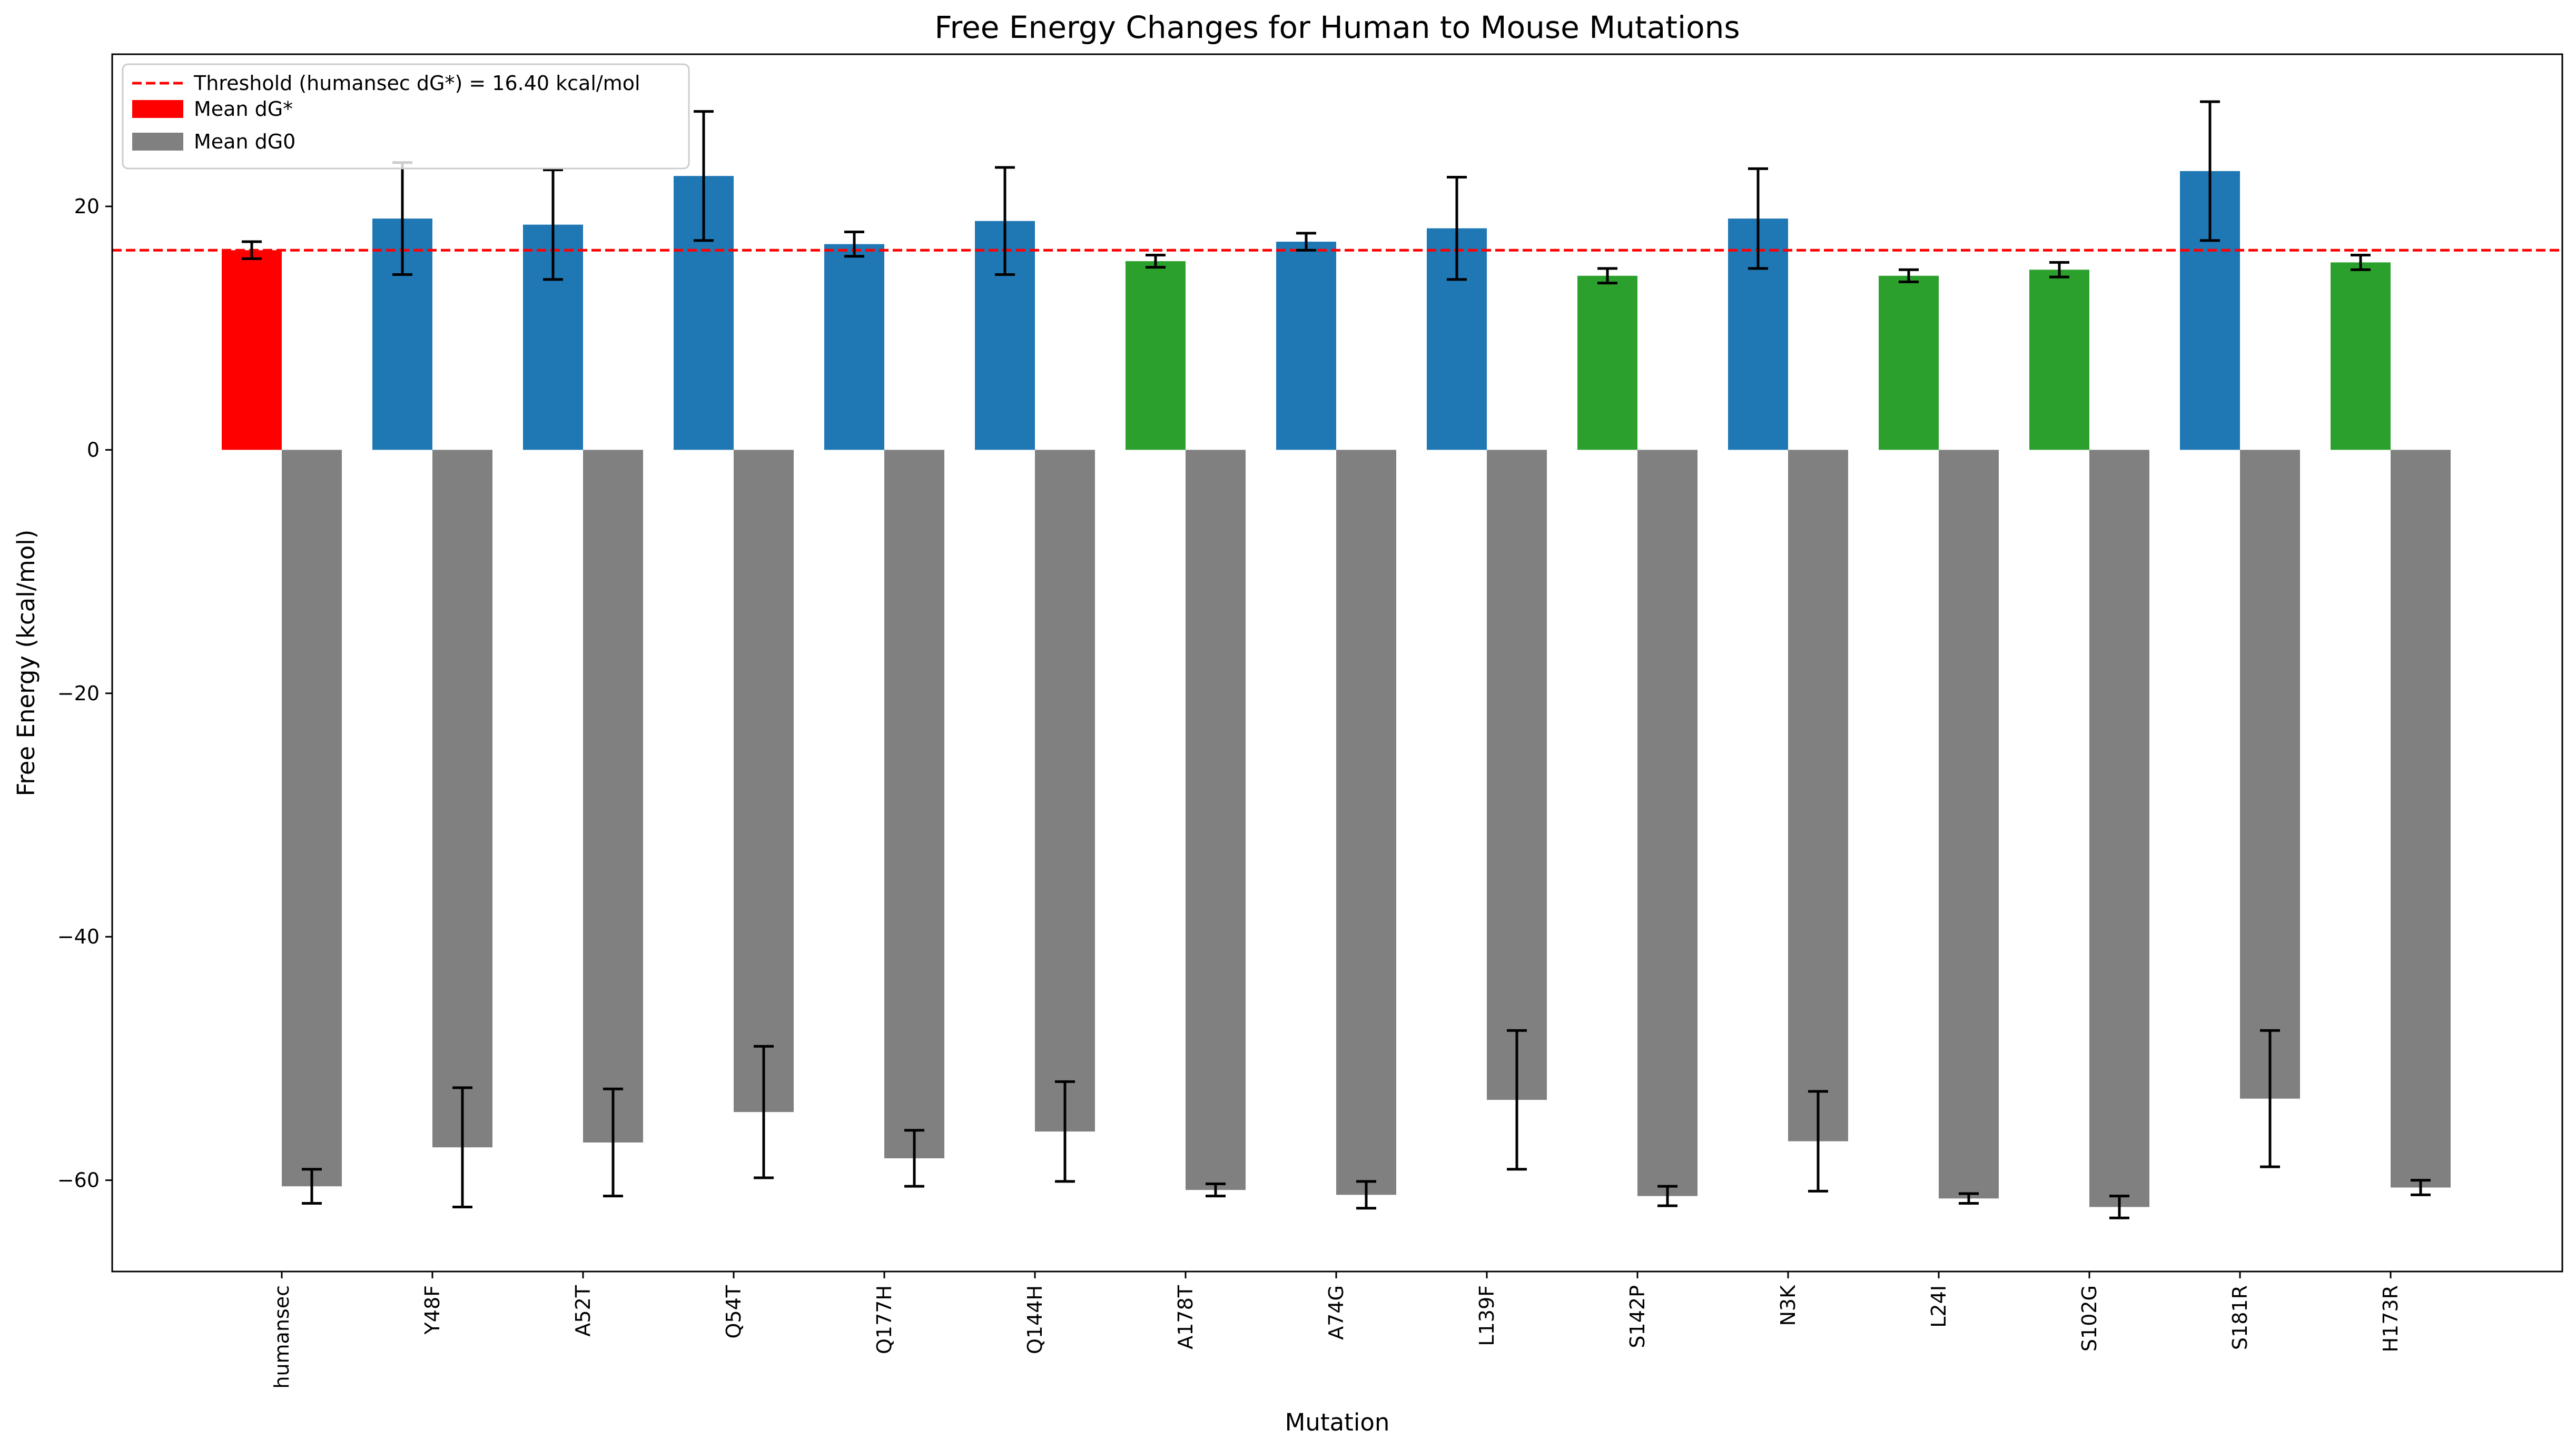 The image size is (2576, 1450). I want to click on x-tick-label: A178T, so click(1186, 1317).